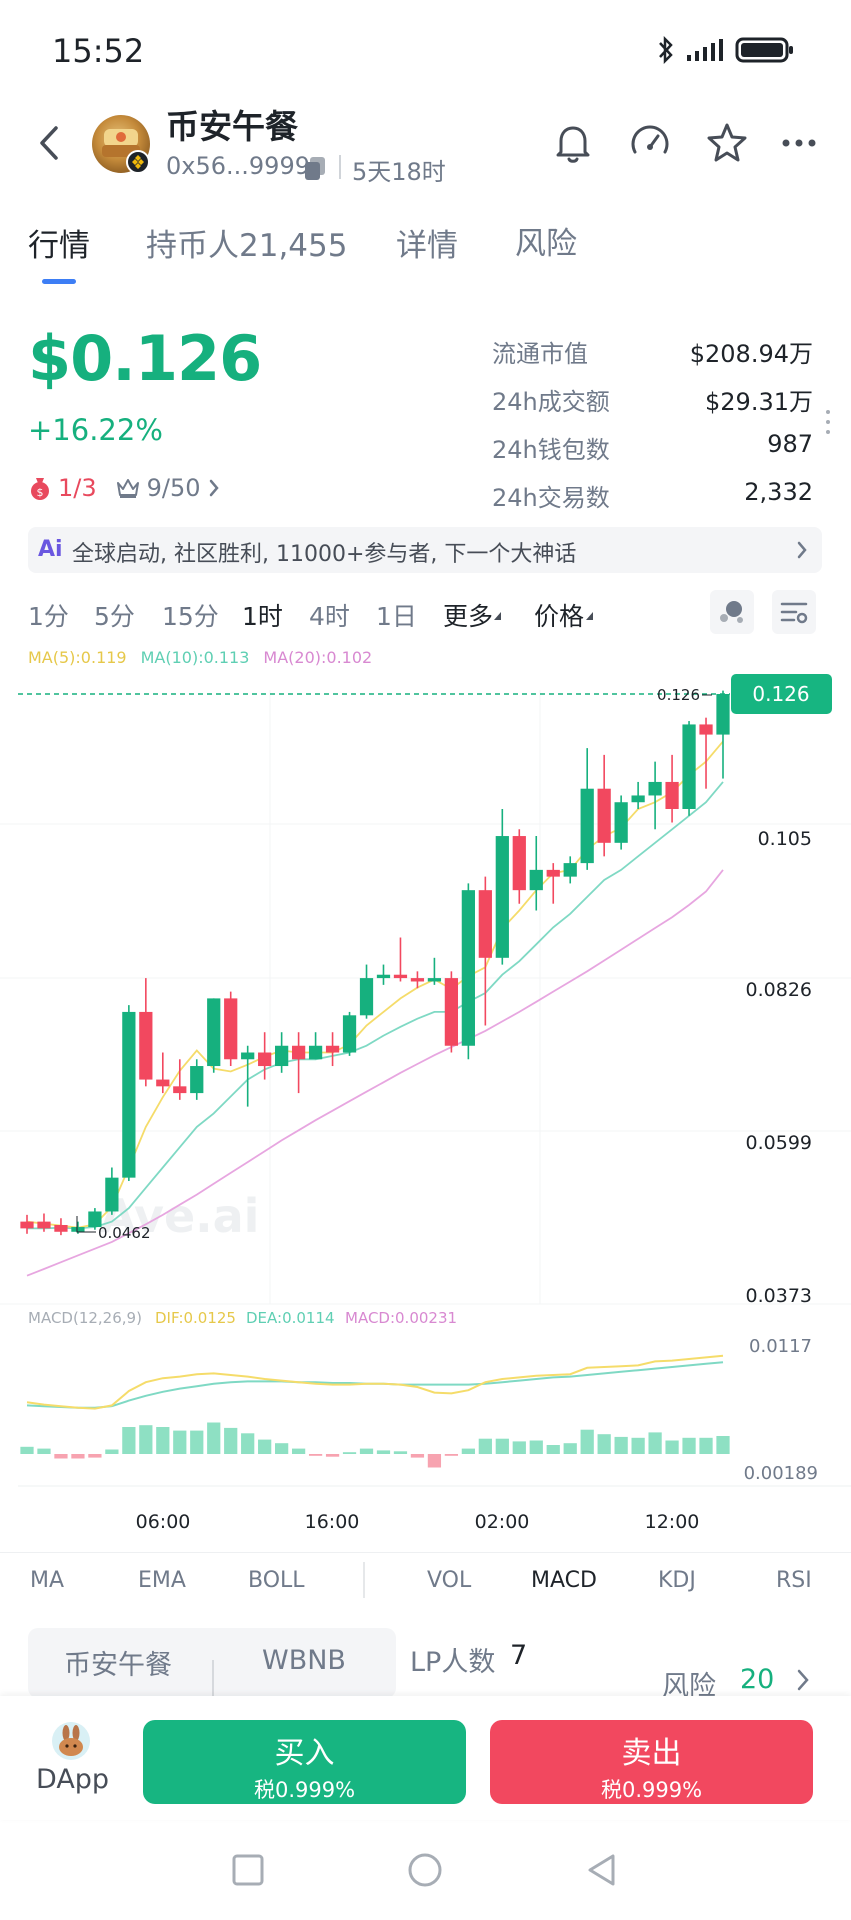 The image size is (851, 1920). Describe the element at coordinates (559, 616) in the screenshot. I see `price-mode-dropdown: 价格` at that location.